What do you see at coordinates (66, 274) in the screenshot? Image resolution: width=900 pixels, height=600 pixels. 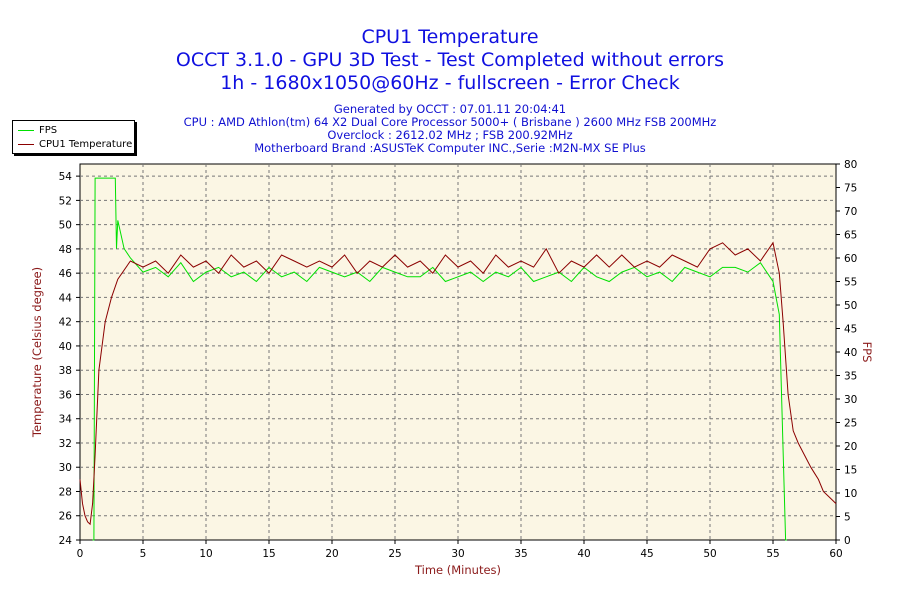 I see `y-left-tick-label: 46` at bounding box center [66, 274].